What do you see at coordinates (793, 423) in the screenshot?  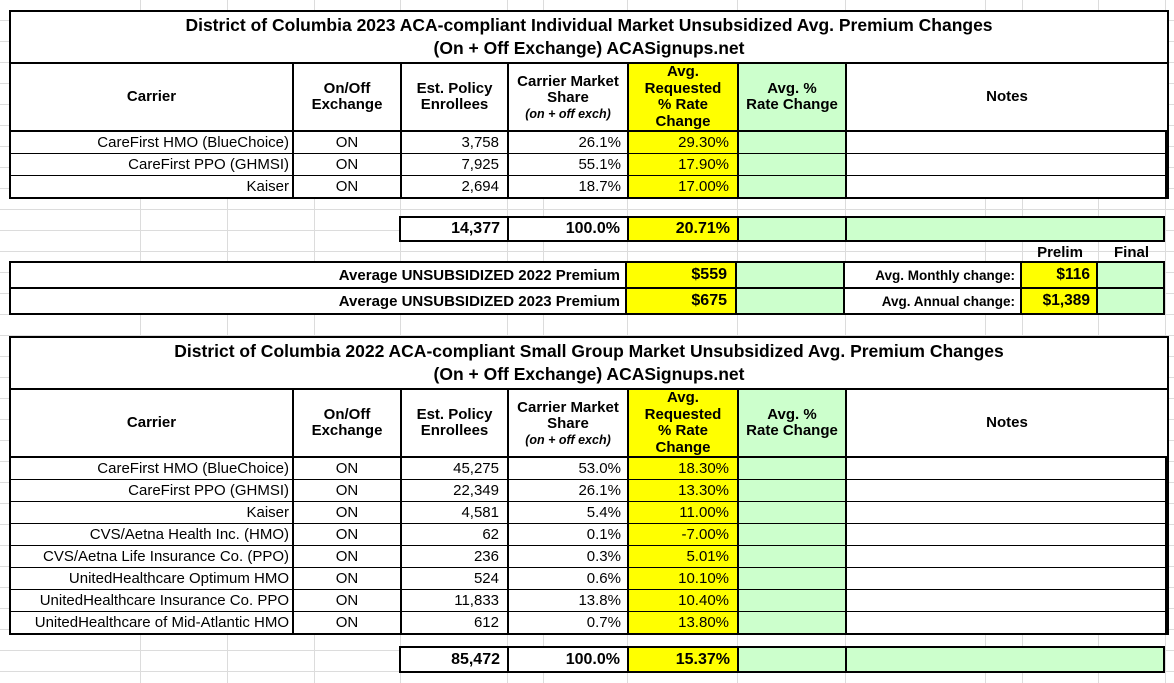 I see `avg-rate-column-header: Avg. % Rate Change` at bounding box center [793, 423].